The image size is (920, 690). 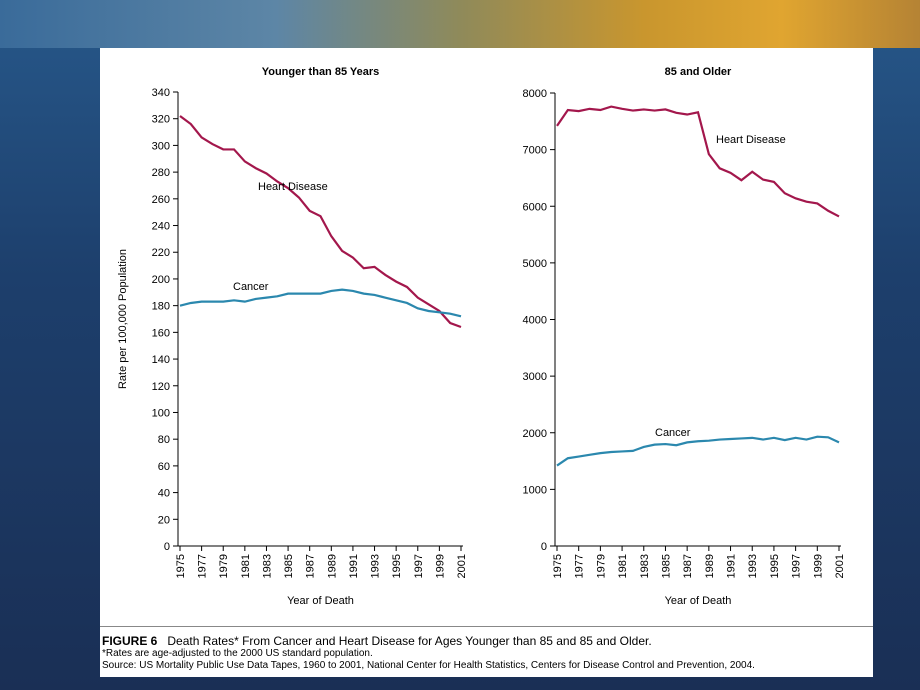 I want to click on y-tick-label: 180, so click(x=161, y=307).